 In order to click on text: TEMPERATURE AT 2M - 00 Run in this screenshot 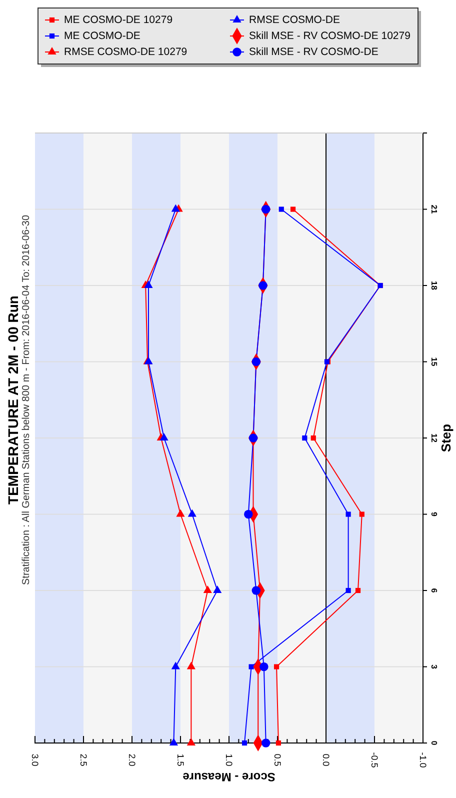, I will do `click(13, 400)`.